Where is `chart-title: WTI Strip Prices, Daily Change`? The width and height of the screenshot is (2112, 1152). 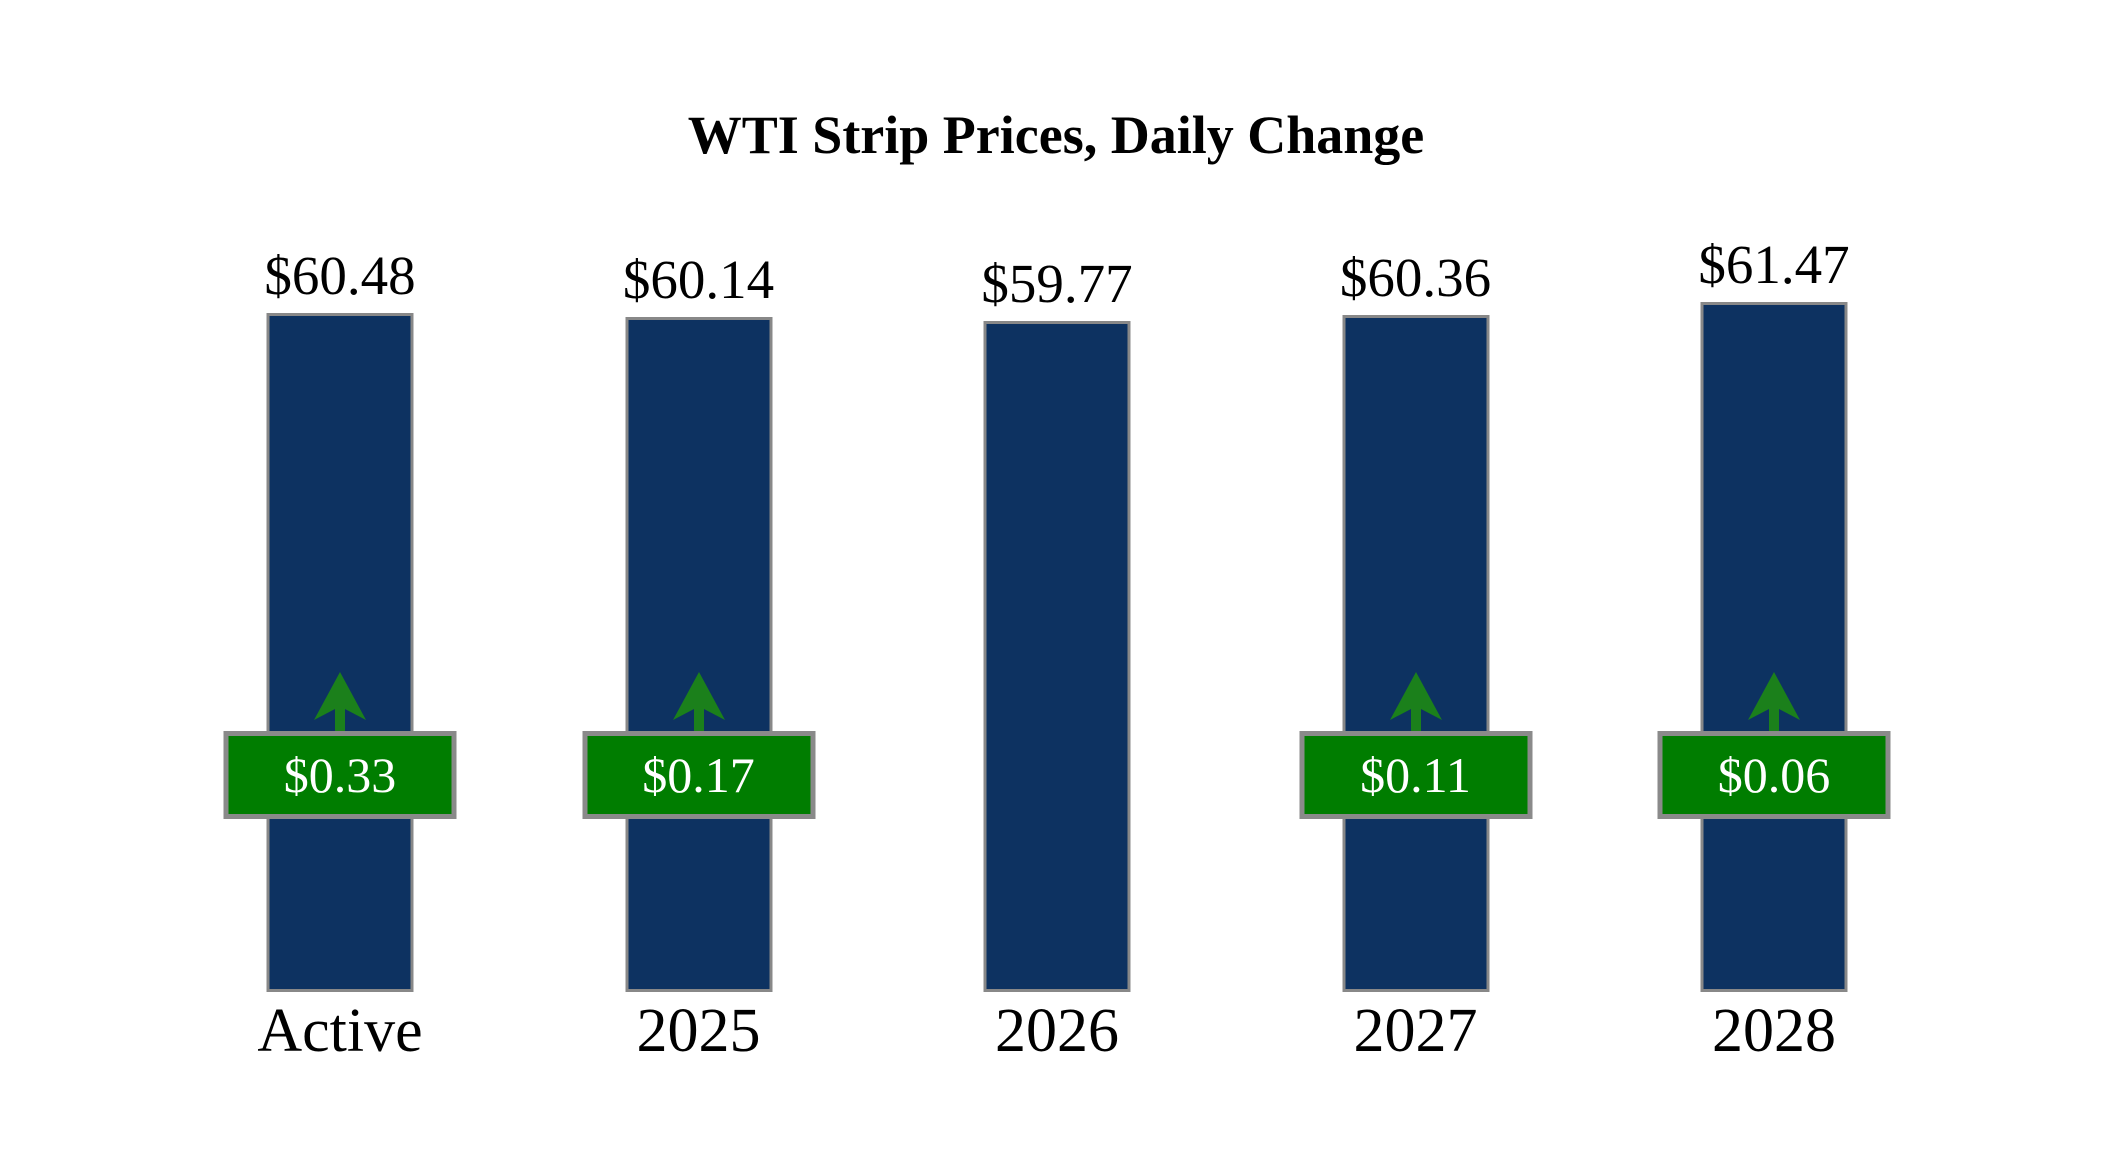
chart-title: WTI Strip Prices, Daily Change is located at coordinates (1056, 135).